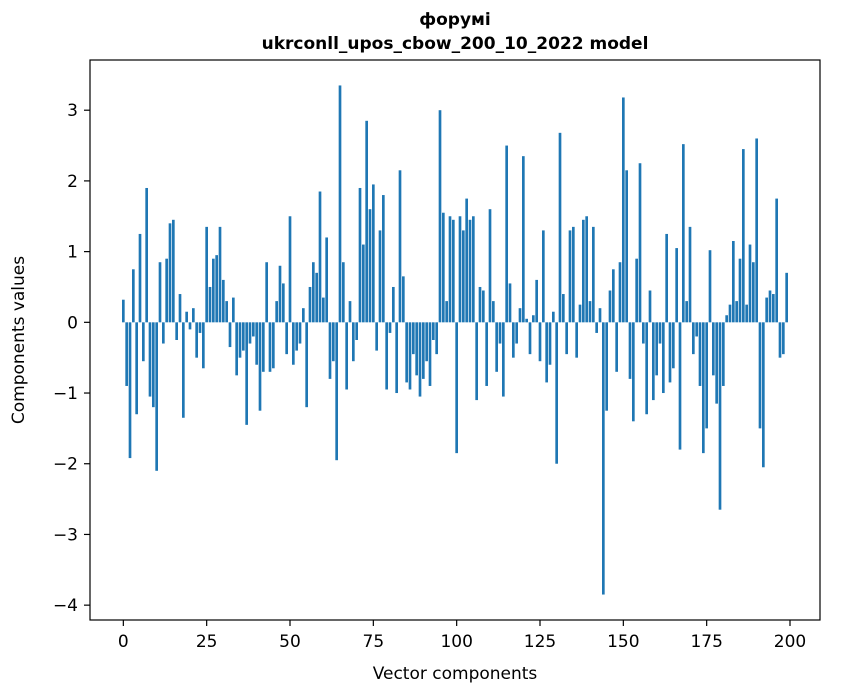 The height and width of the screenshot is (700, 847). I want to click on y-axis-label: Components values, so click(19, 340).